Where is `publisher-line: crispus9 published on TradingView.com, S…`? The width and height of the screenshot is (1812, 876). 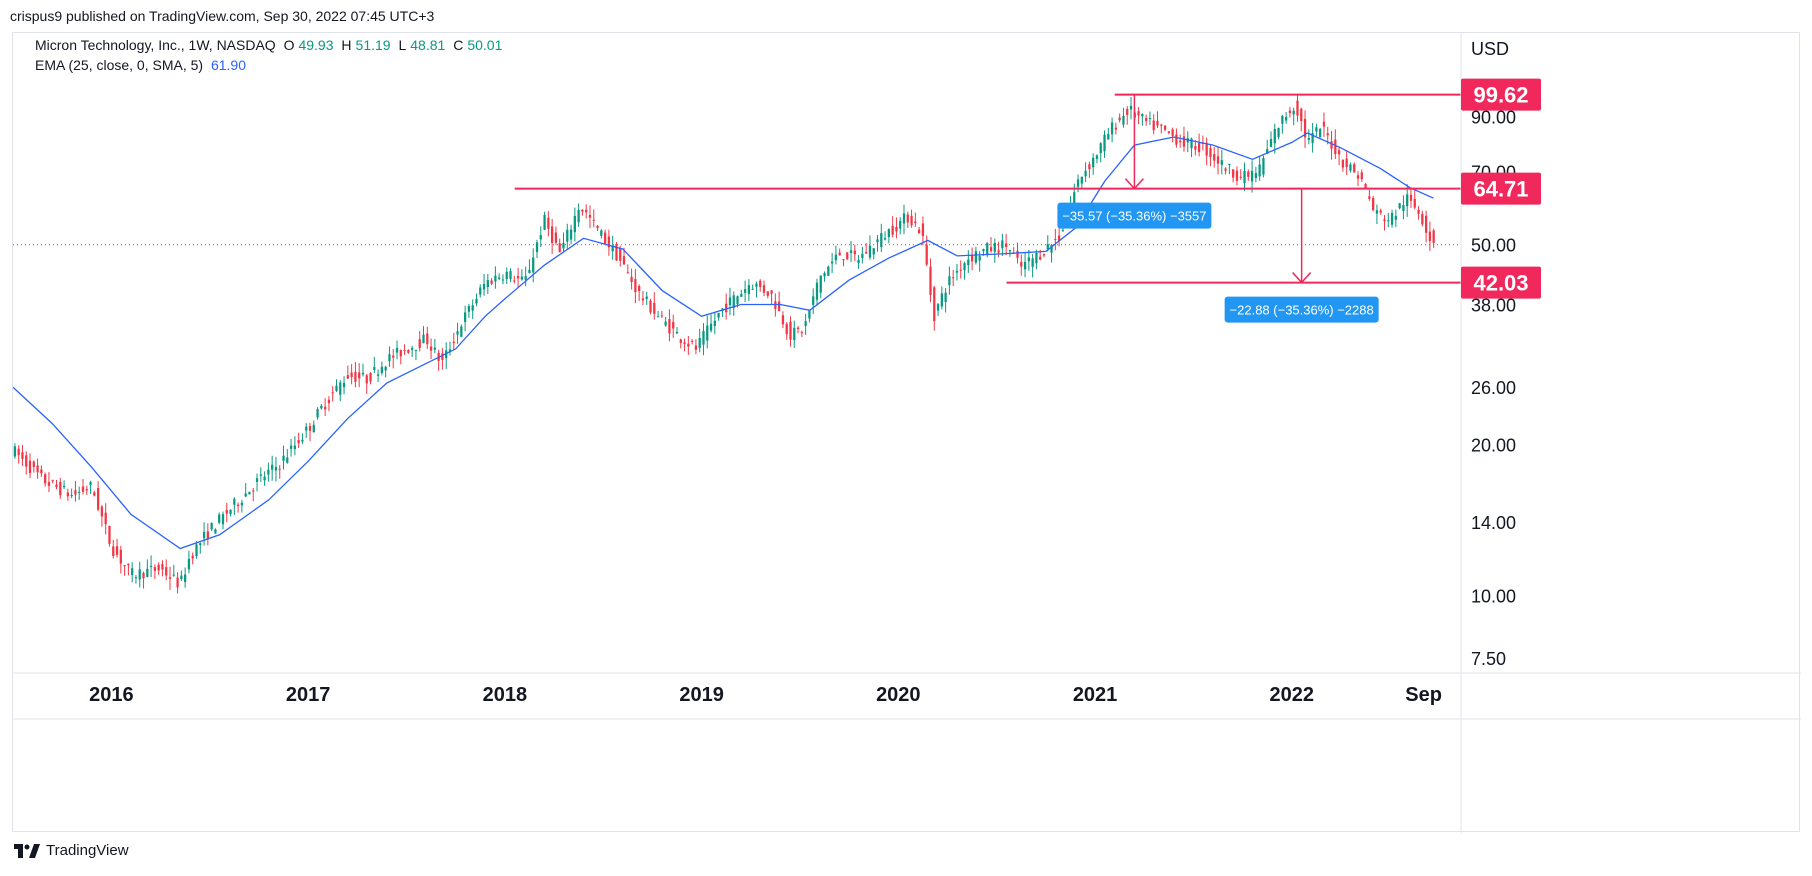 publisher-line: crispus9 published on TradingView.com, S… is located at coordinates (222, 16).